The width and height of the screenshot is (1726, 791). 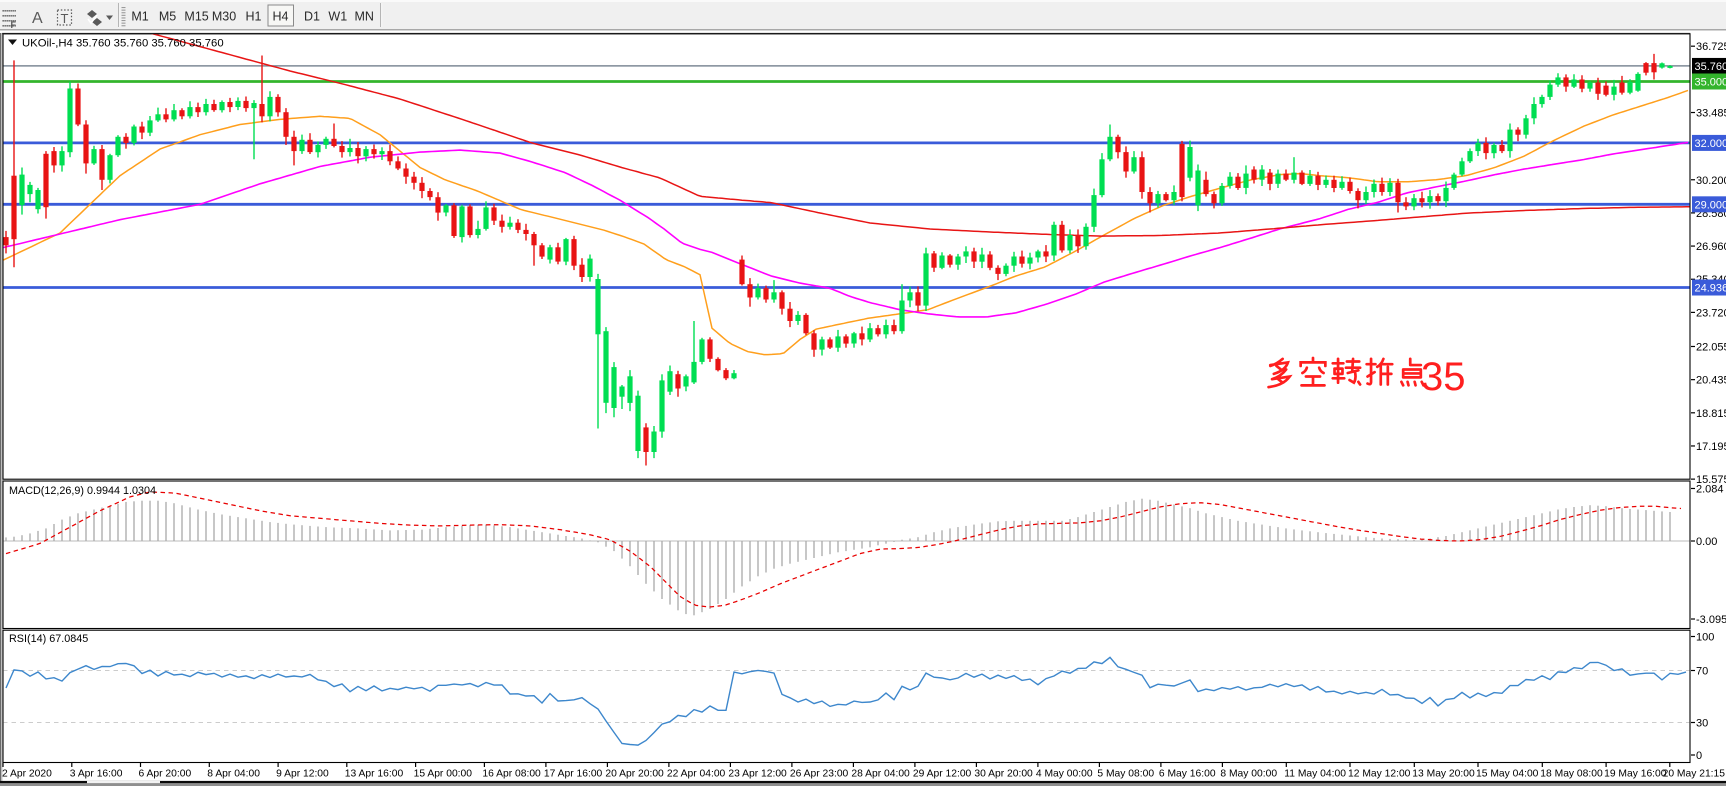 What do you see at coordinates (48, 639) in the screenshot?
I see `svg-text: RSI(14) 67.0845` at bounding box center [48, 639].